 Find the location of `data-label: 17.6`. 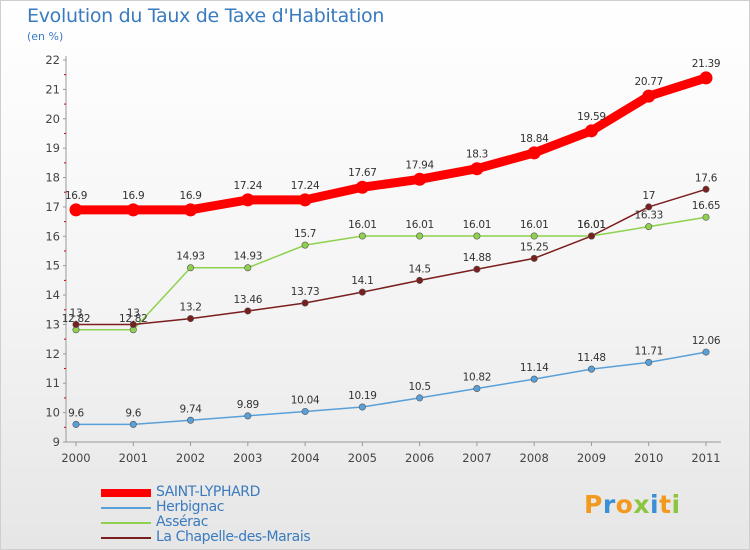

data-label: 17.6 is located at coordinates (706, 178).